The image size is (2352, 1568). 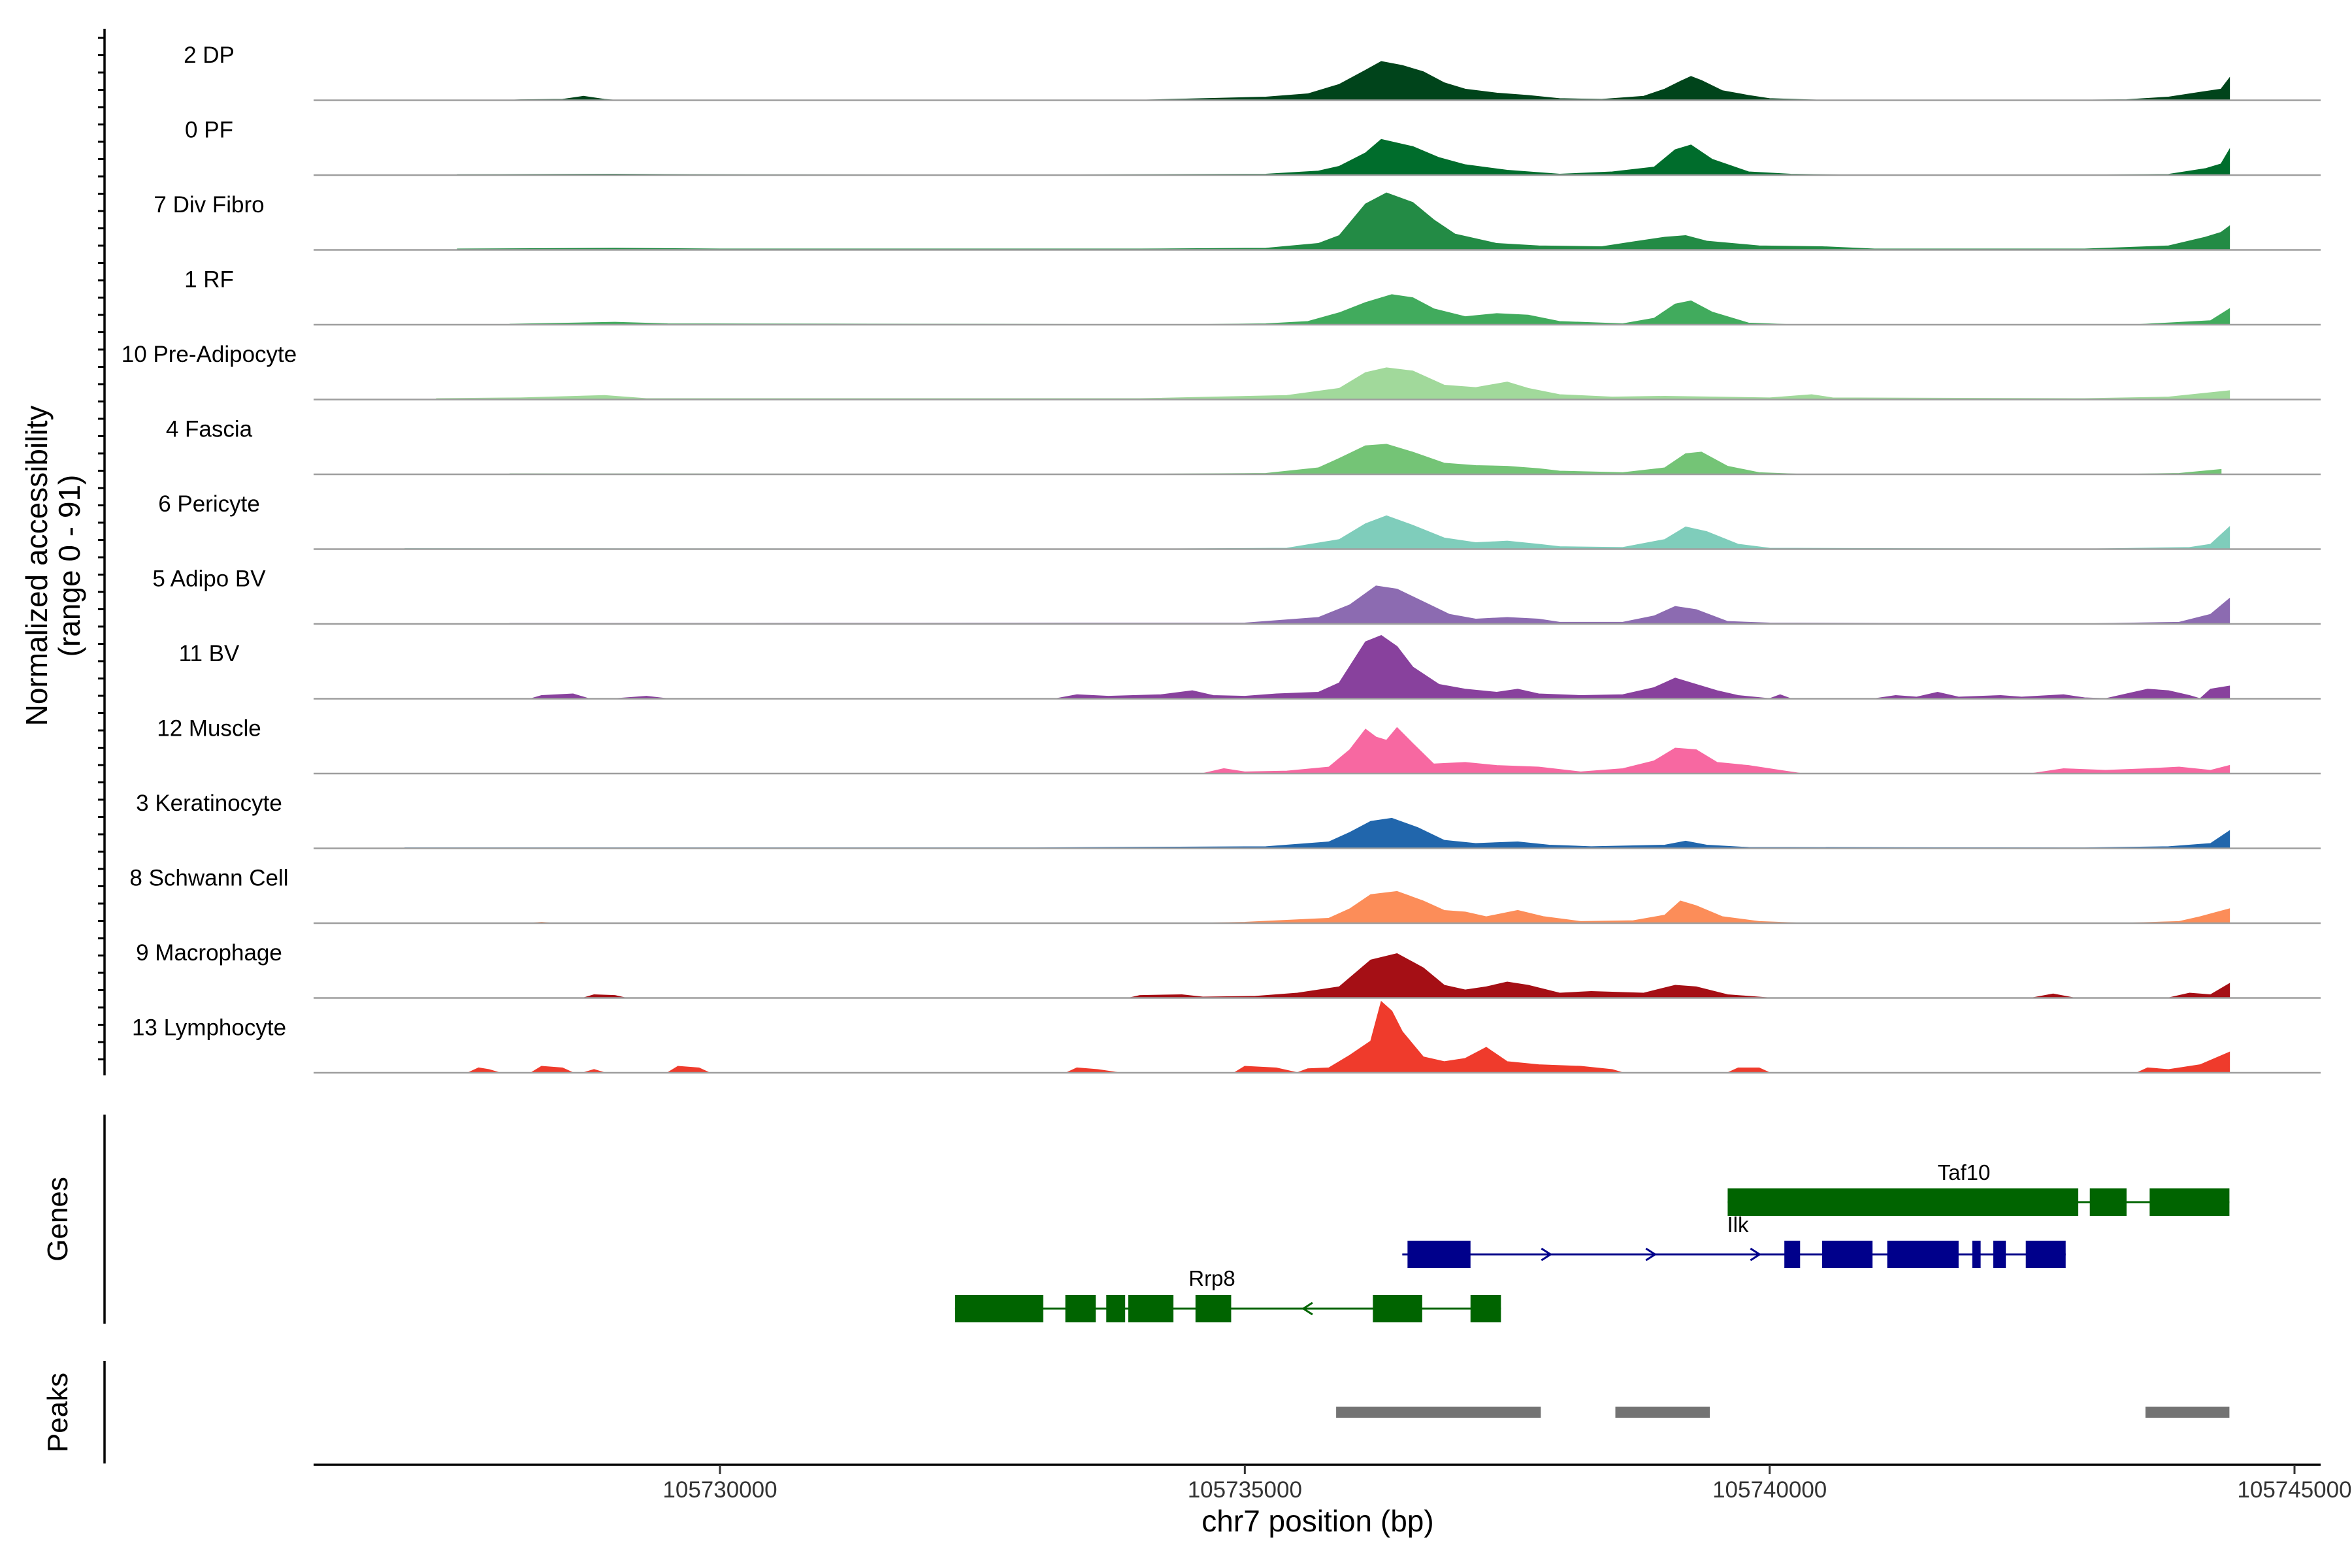 I want to click on x-tick-label: 105730000, so click(x=719, y=1490).